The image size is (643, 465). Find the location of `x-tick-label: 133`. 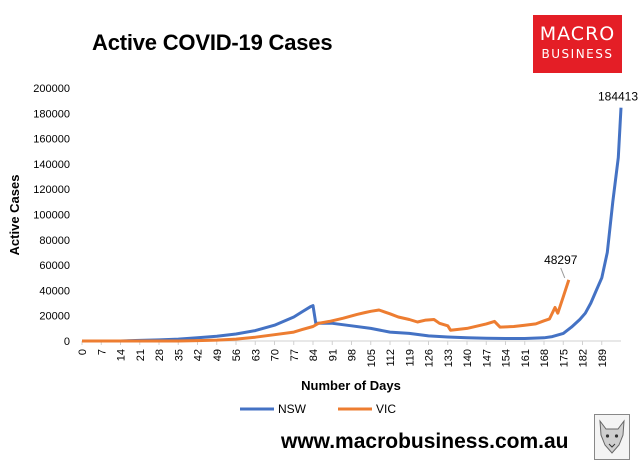

x-tick-label: 133 is located at coordinates (449, 358).